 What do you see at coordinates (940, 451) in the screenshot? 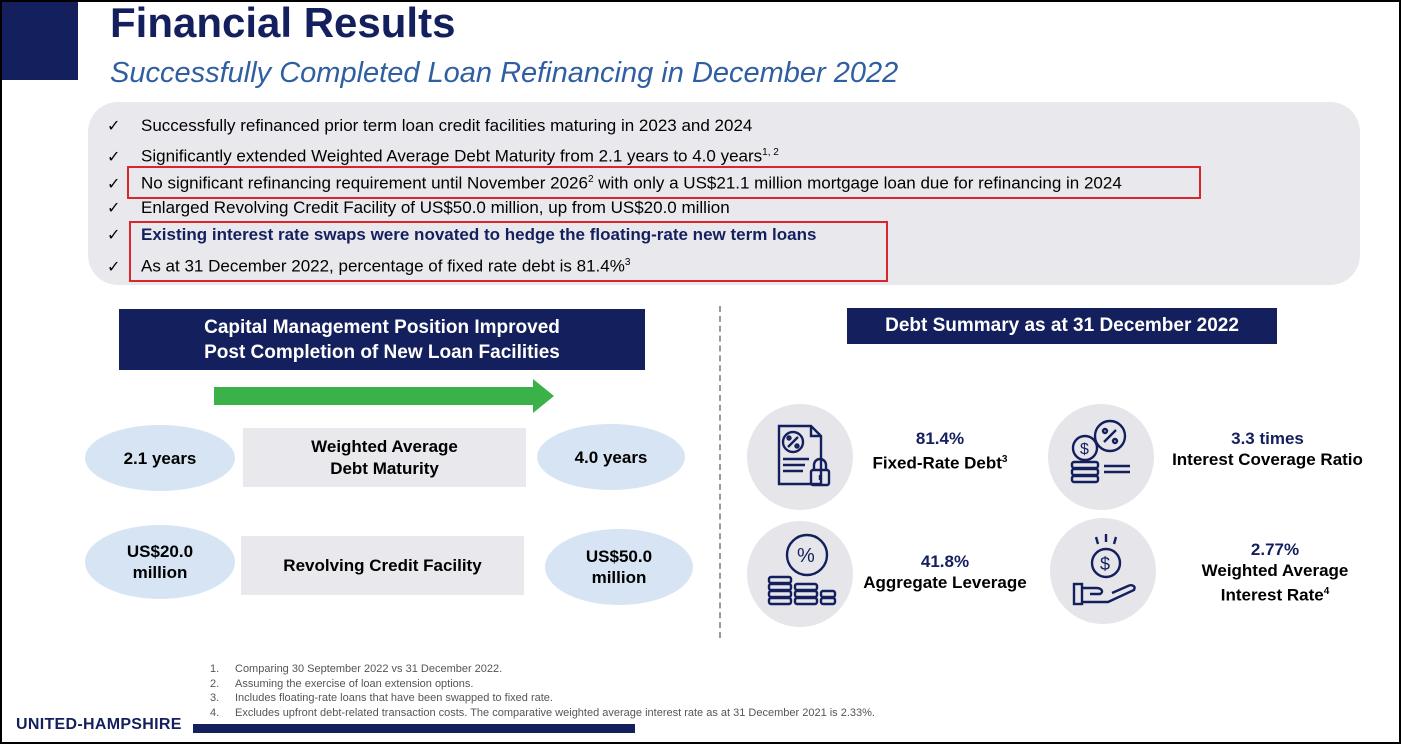
I see `metric-fixed-rate-debt: 81.4% Fixed-Rate Debt3` at bounding box center [940, 451].